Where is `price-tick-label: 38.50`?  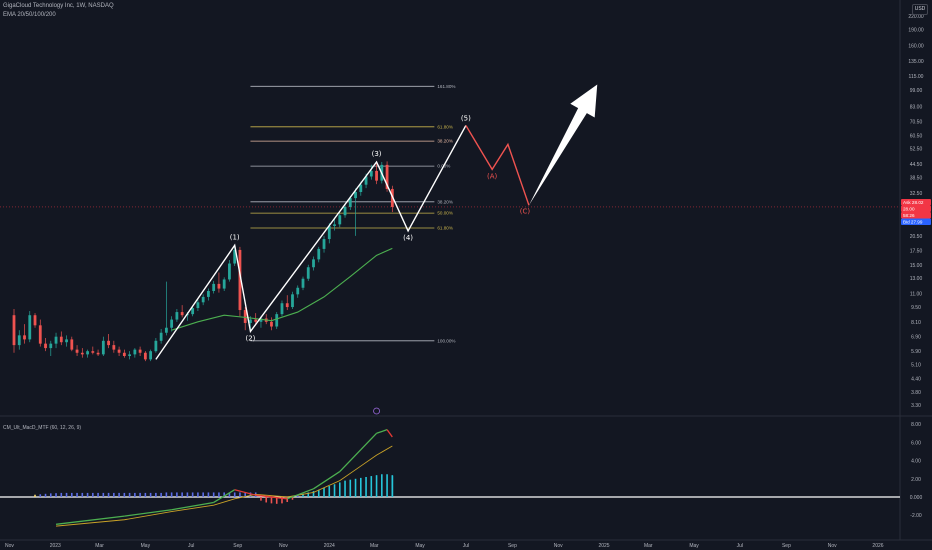 price-tick-label: 38.50 is located at coordinates (916, 178).